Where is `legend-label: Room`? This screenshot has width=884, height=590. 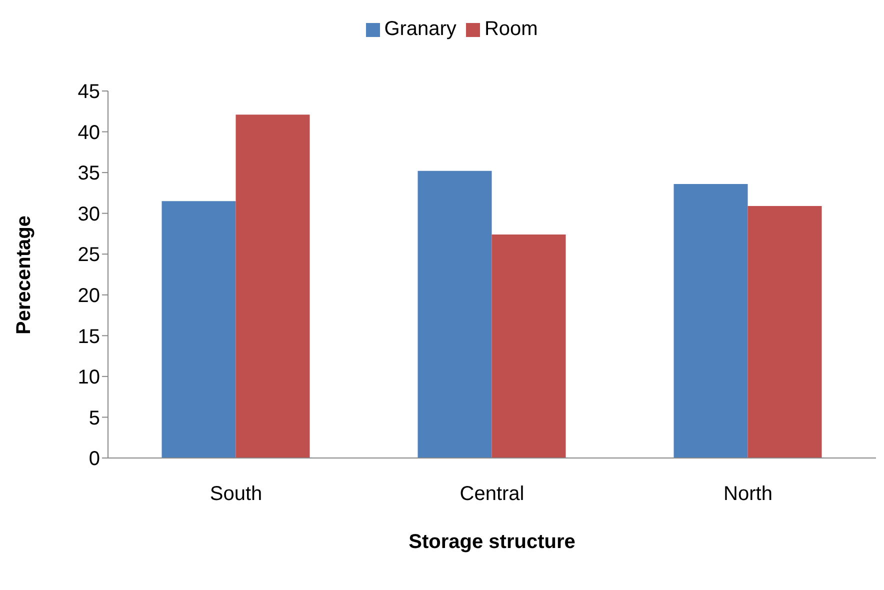
legend-label: Room is located at coordinates (511, 29).